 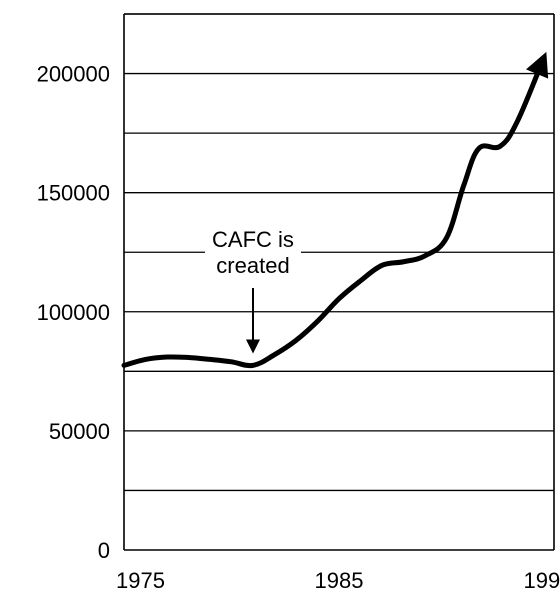 I want to click on annotation-text: created, so click(x=252, y=265).